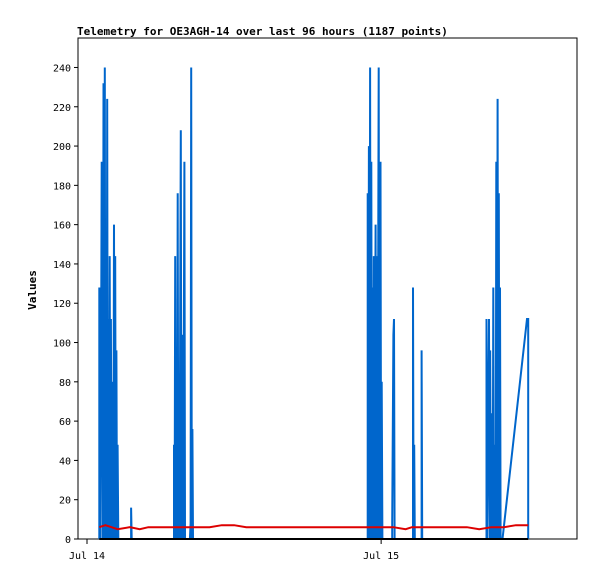  I want to click on y-tick-label: 80, so click(65, 383).